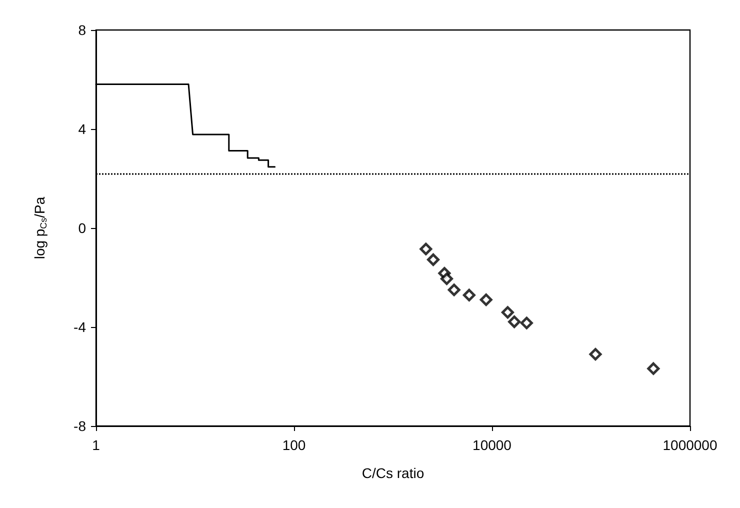 The width and height of the screenshot is (740, 508). What do you see at coordinates (80, 426) in the screenshot?
I see `y-tick-label: -8` at bounding box center [80, 426].